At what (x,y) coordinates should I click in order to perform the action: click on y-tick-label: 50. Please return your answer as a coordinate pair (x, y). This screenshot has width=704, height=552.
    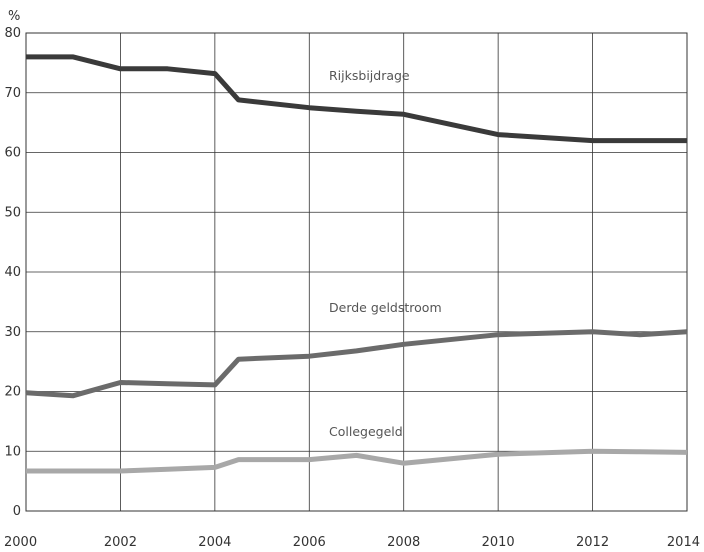
    Looking at the image, I should click on (12, 212).